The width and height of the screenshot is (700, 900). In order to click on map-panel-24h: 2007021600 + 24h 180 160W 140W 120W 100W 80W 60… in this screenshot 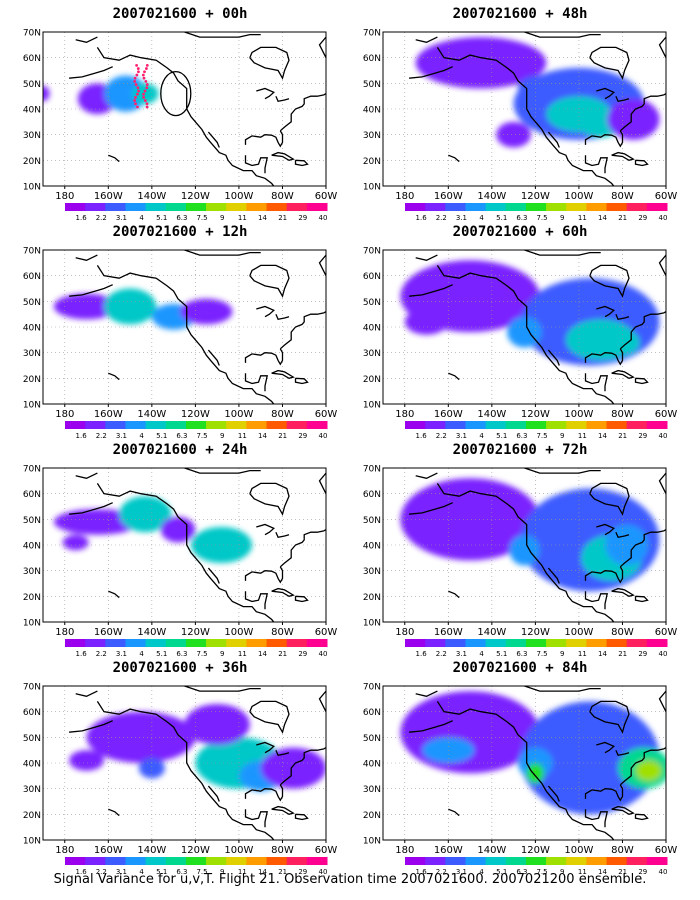, I will do `click(180, 547)`.